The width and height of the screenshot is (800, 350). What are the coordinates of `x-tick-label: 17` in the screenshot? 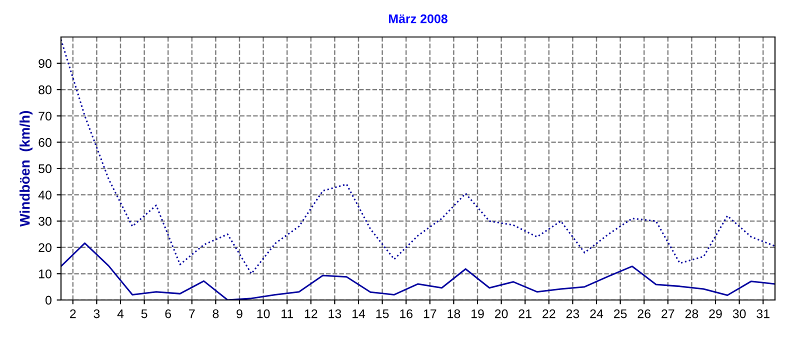 It's located at (430, 313).